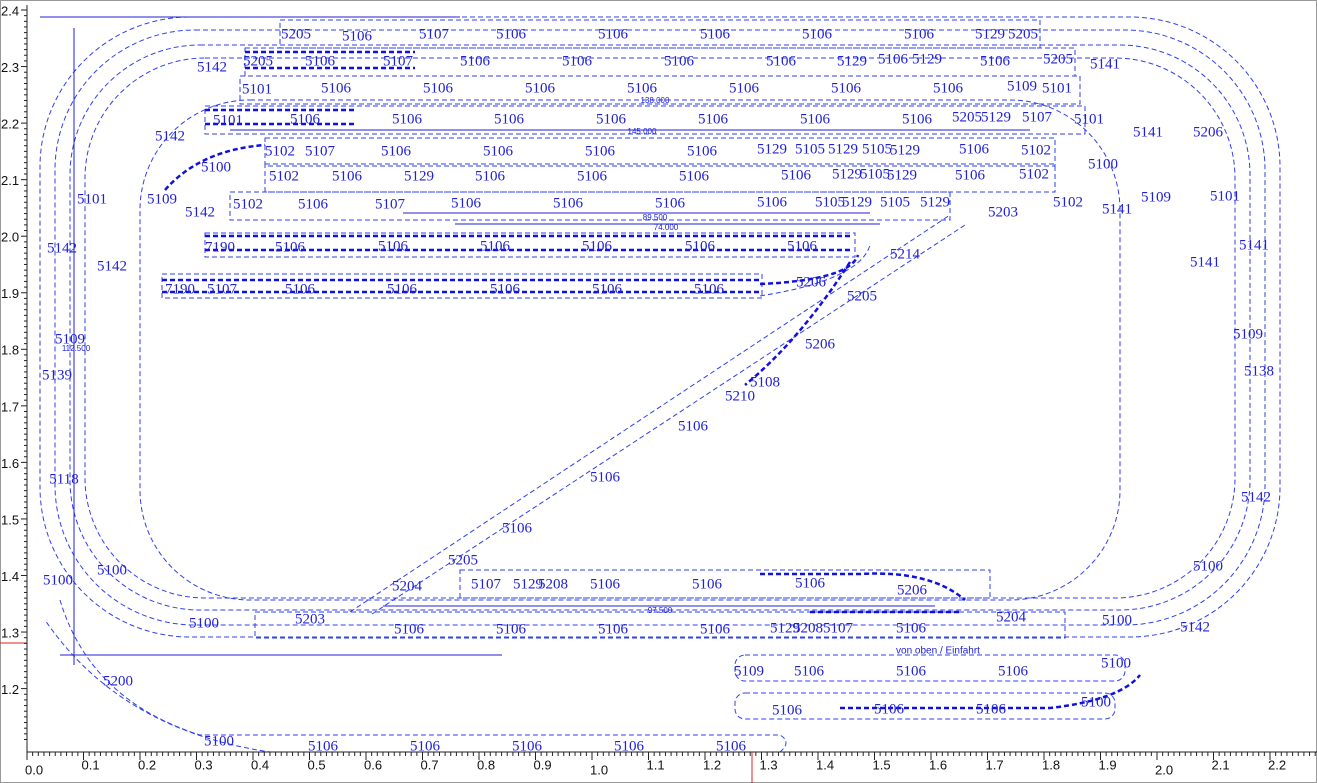  Describe the element at coordinates (220, 247) in the screenshot. I see `track-piece-label: 7190` at that location.